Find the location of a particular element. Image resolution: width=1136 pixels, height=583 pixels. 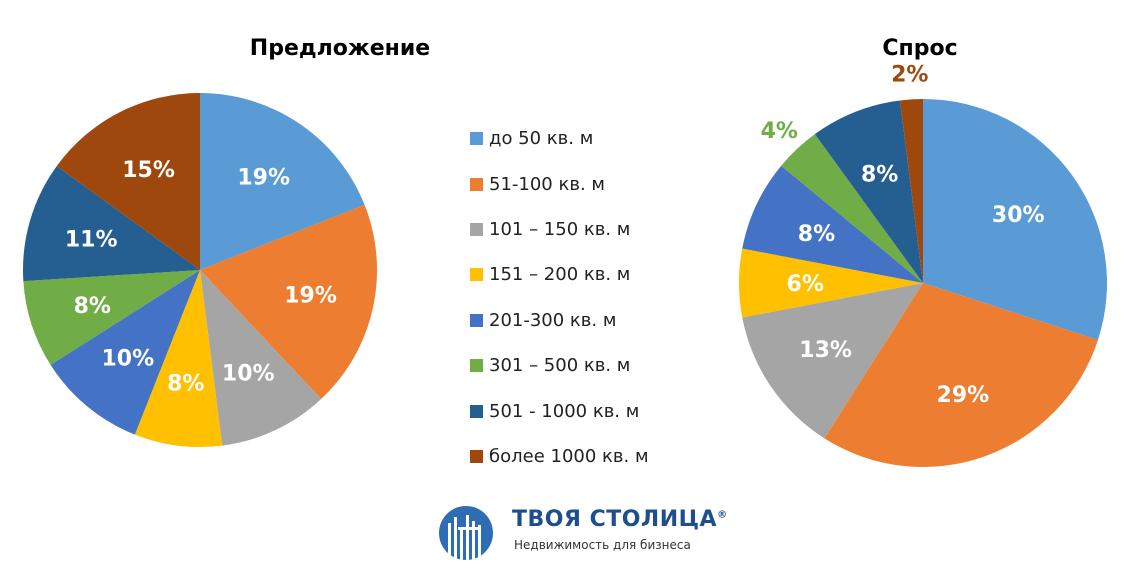

legend-item: 201-300 кв. м is located at coordinates (559, 320).